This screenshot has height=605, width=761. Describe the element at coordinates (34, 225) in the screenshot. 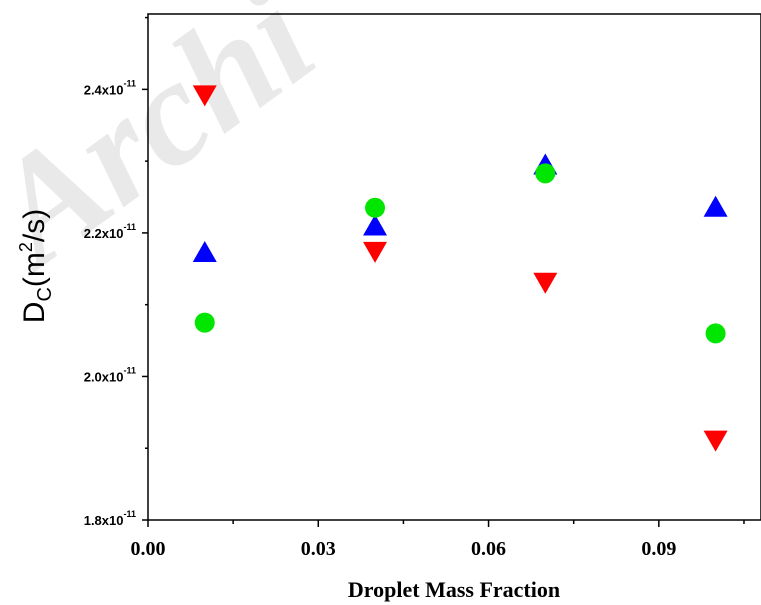

I see `y-axis-title-unit-close: /s)` at that location.